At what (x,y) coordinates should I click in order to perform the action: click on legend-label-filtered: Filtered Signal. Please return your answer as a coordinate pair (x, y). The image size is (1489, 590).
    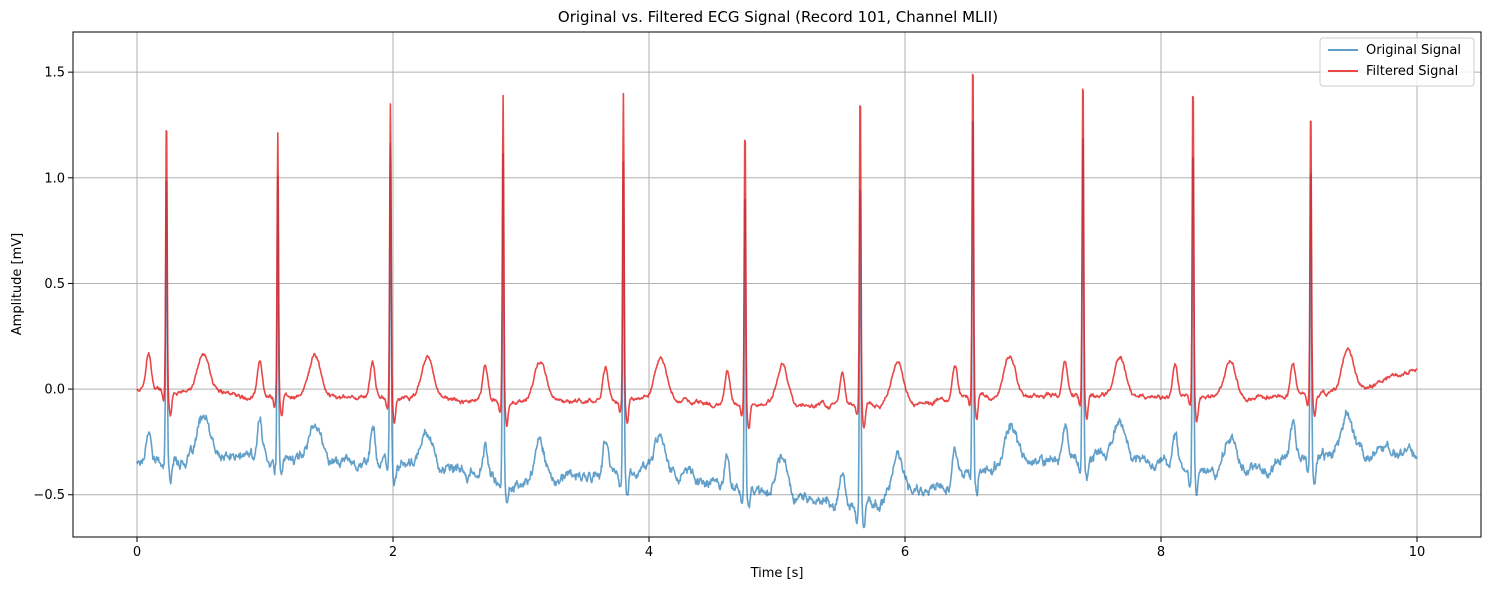
    Looking at the image, I should click on (1412, 71).